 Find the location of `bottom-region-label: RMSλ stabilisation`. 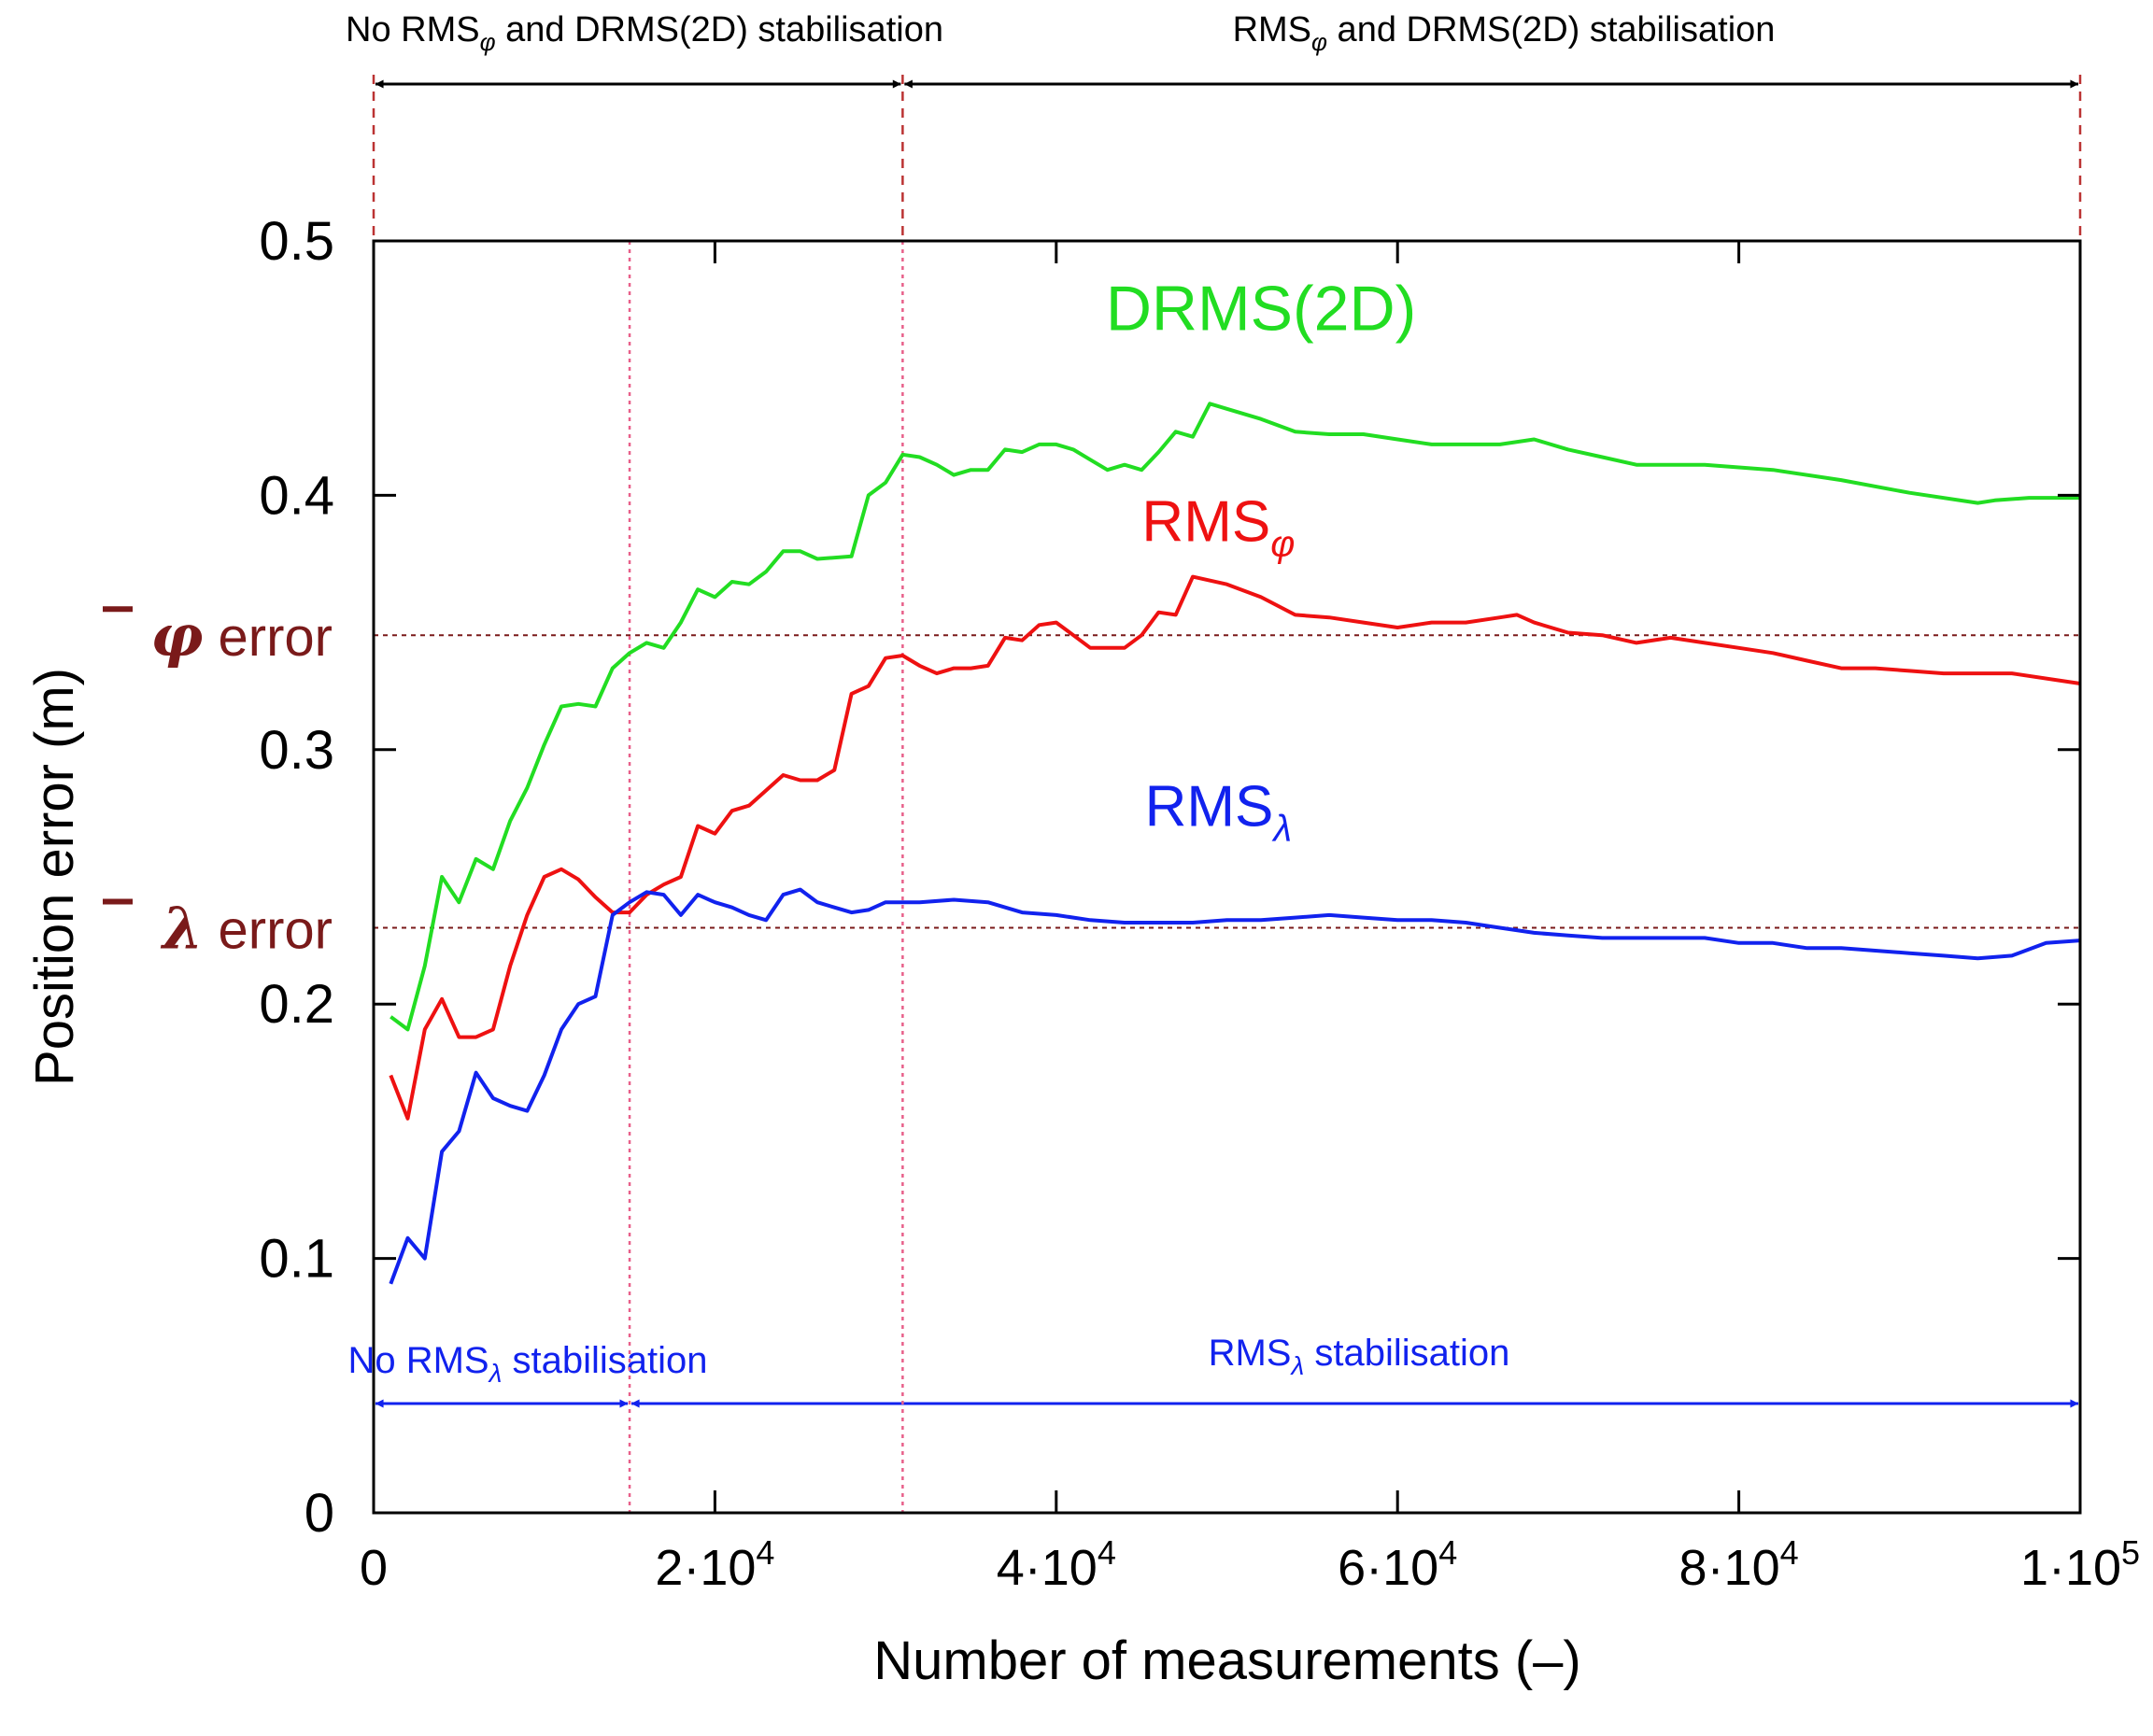

bottom-region-label: RMSλ stabilisation is located at coordinates (1360, 1356).